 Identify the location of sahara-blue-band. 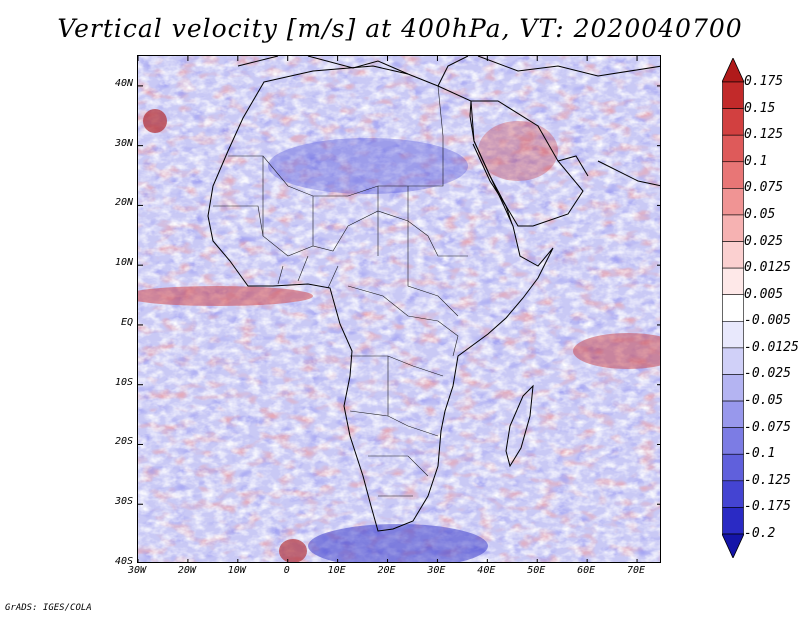
(368, 166).